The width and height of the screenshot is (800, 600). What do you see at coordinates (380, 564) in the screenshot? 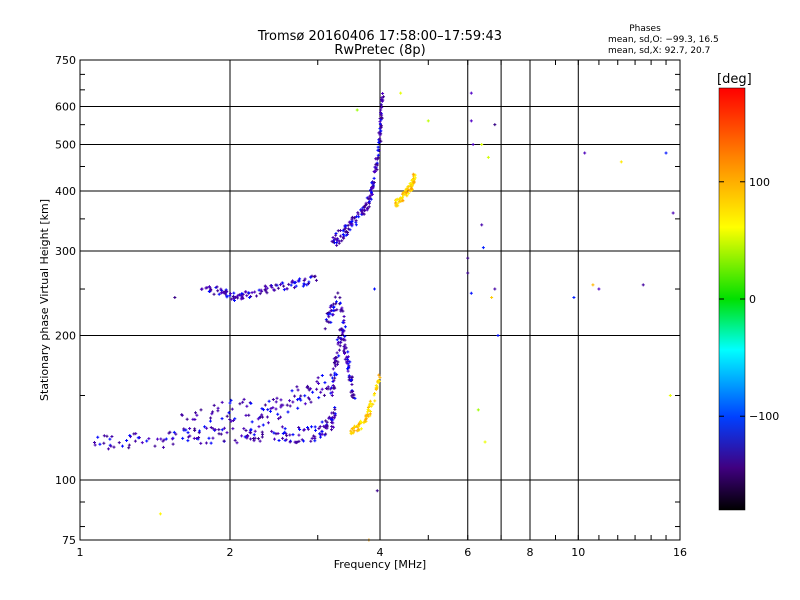
I see `x-axis-label: Frequency [MHz]` at bounding box center [380, 564].